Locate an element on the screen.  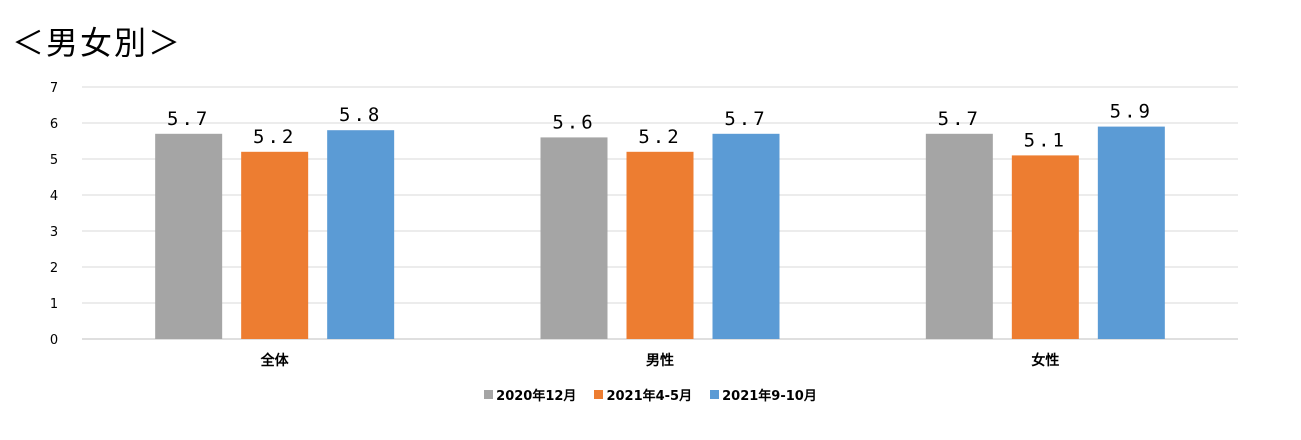
y-tick-label: 6 is located at coordinates (54, 124).